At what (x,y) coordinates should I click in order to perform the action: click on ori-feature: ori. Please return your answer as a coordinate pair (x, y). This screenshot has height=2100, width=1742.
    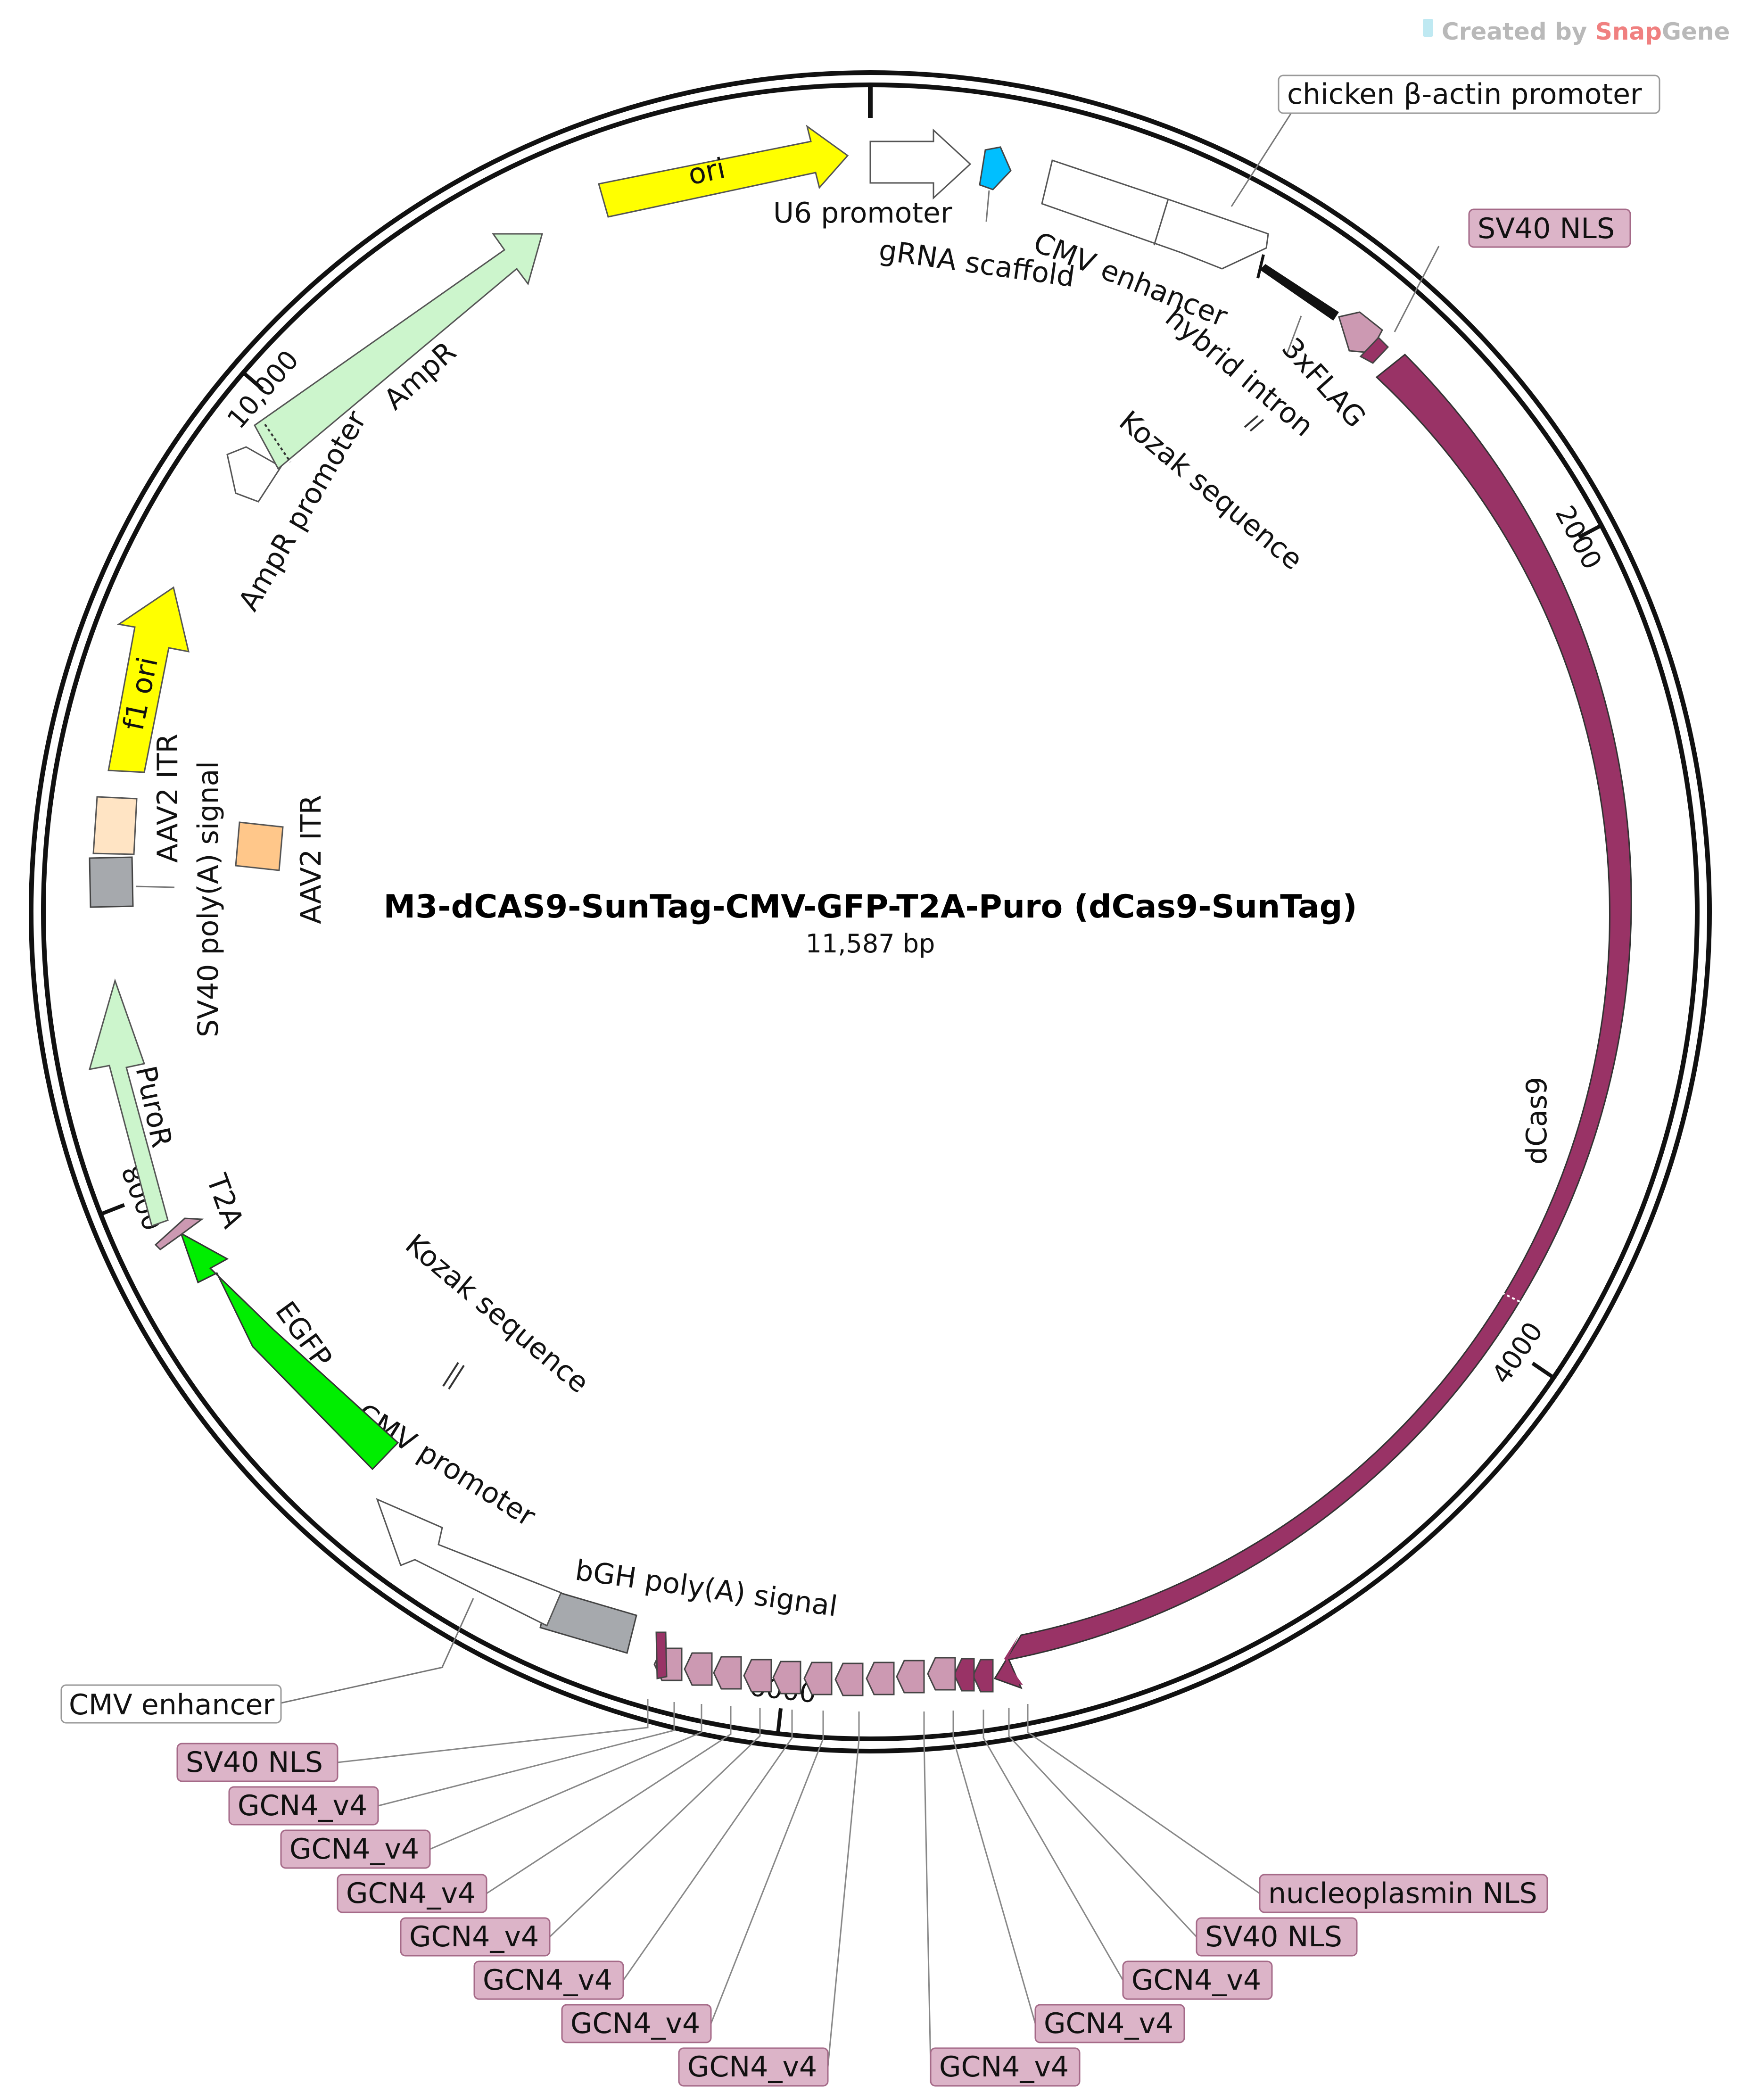
    Looking at the image, I should click on (723, 171).